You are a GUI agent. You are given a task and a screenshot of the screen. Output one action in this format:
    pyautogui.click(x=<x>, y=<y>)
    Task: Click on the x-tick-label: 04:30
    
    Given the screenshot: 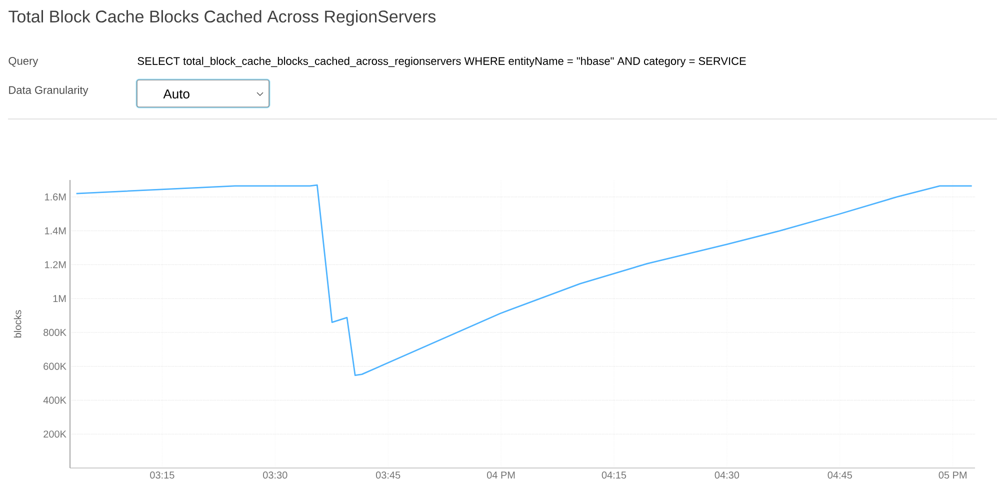 What is the action you would take?
    pyautogui.click(x=727, y=475)
    